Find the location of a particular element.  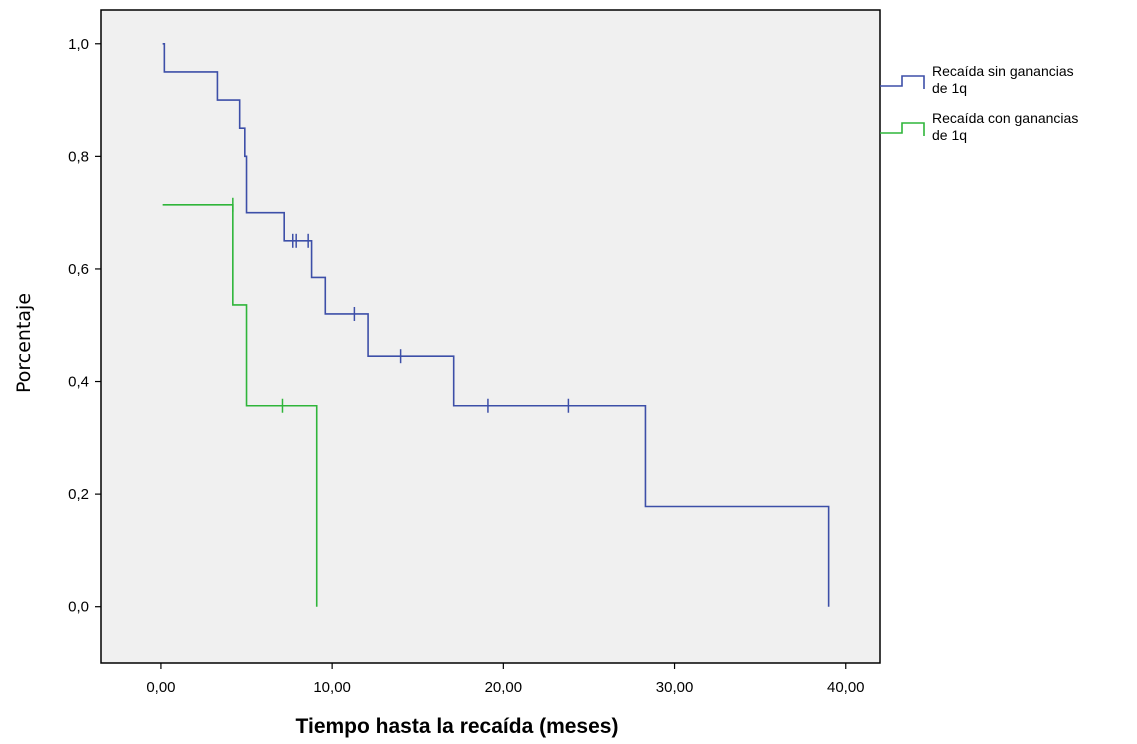

x-axis: 0,00 10,00 20,00 30,00 40,00 is located at coordinates (505, 679).